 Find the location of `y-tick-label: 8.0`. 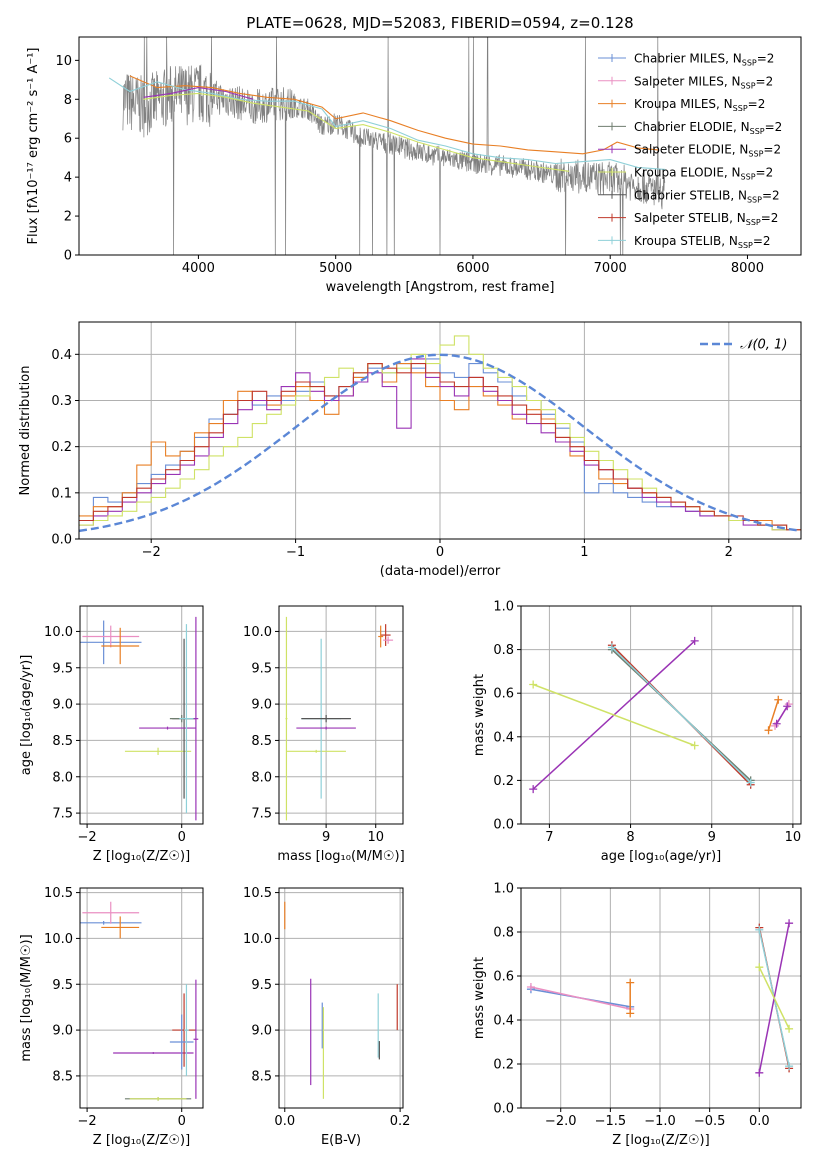

y-tick-label: 8.0 is located at coordinates (261, 777).